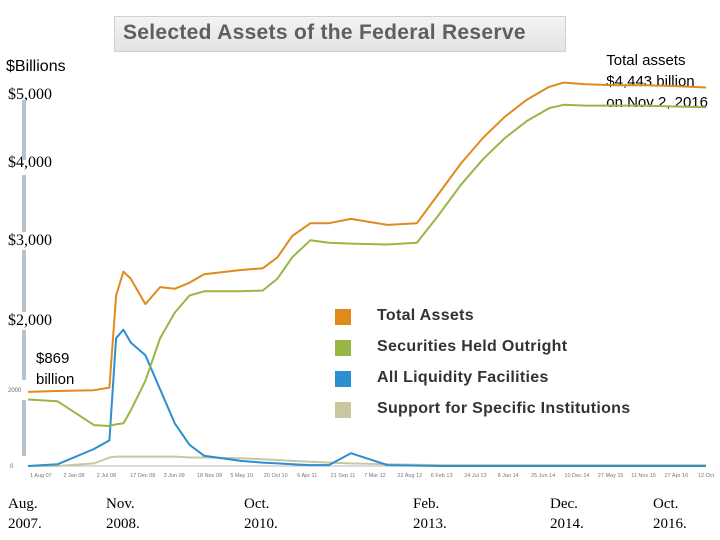 The width and height of the screenshot is (720, 540). What do you see at coordinates (53, 358) in the screenshot?
I see `liquidity-annotation-line1: $869` at bounding box center [53, 358].